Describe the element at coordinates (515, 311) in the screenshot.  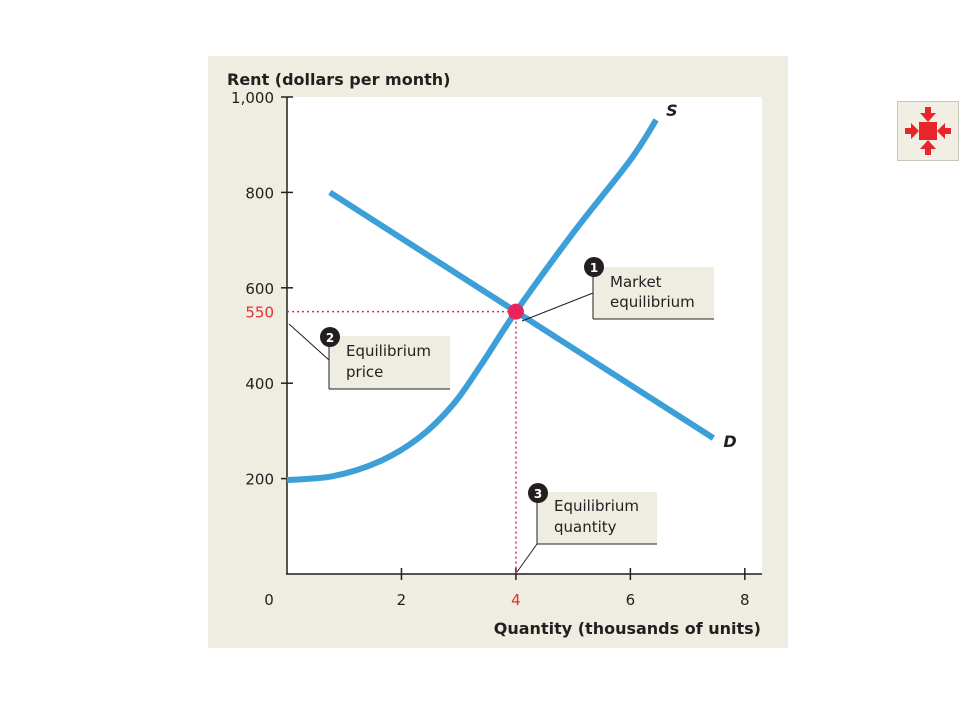
I see `equilibrium-point` at that location.